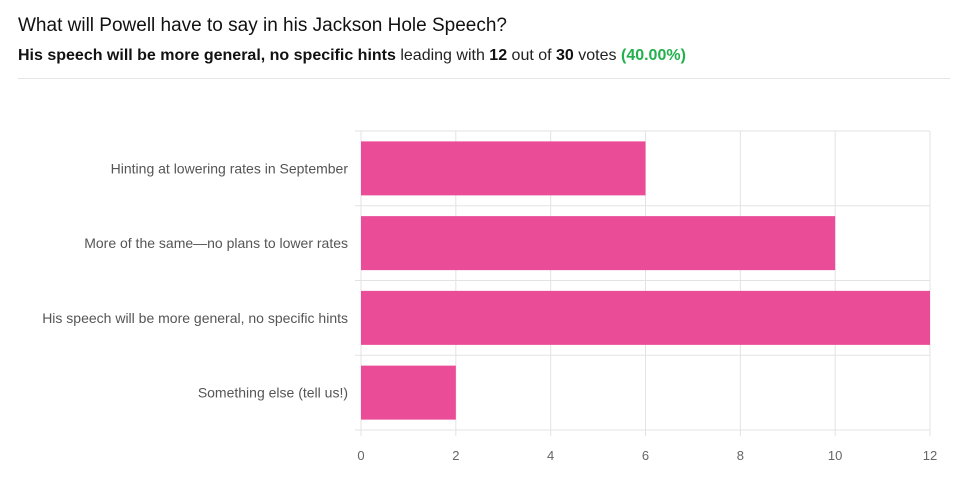  Describe the element at coordinates (597, 55) in the screenshot. I see `votes-word: votes` at that location.